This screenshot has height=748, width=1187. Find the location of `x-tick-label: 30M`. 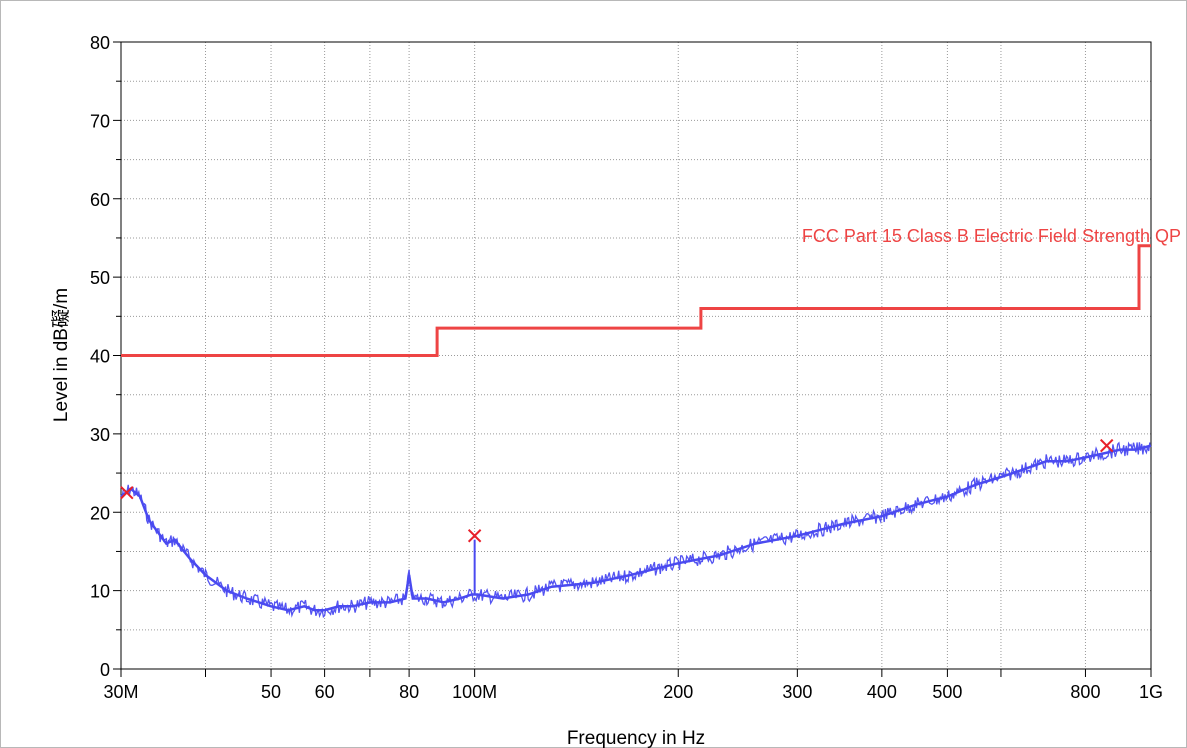

x-tick-label: 30M is located at coordinates (120, 692).